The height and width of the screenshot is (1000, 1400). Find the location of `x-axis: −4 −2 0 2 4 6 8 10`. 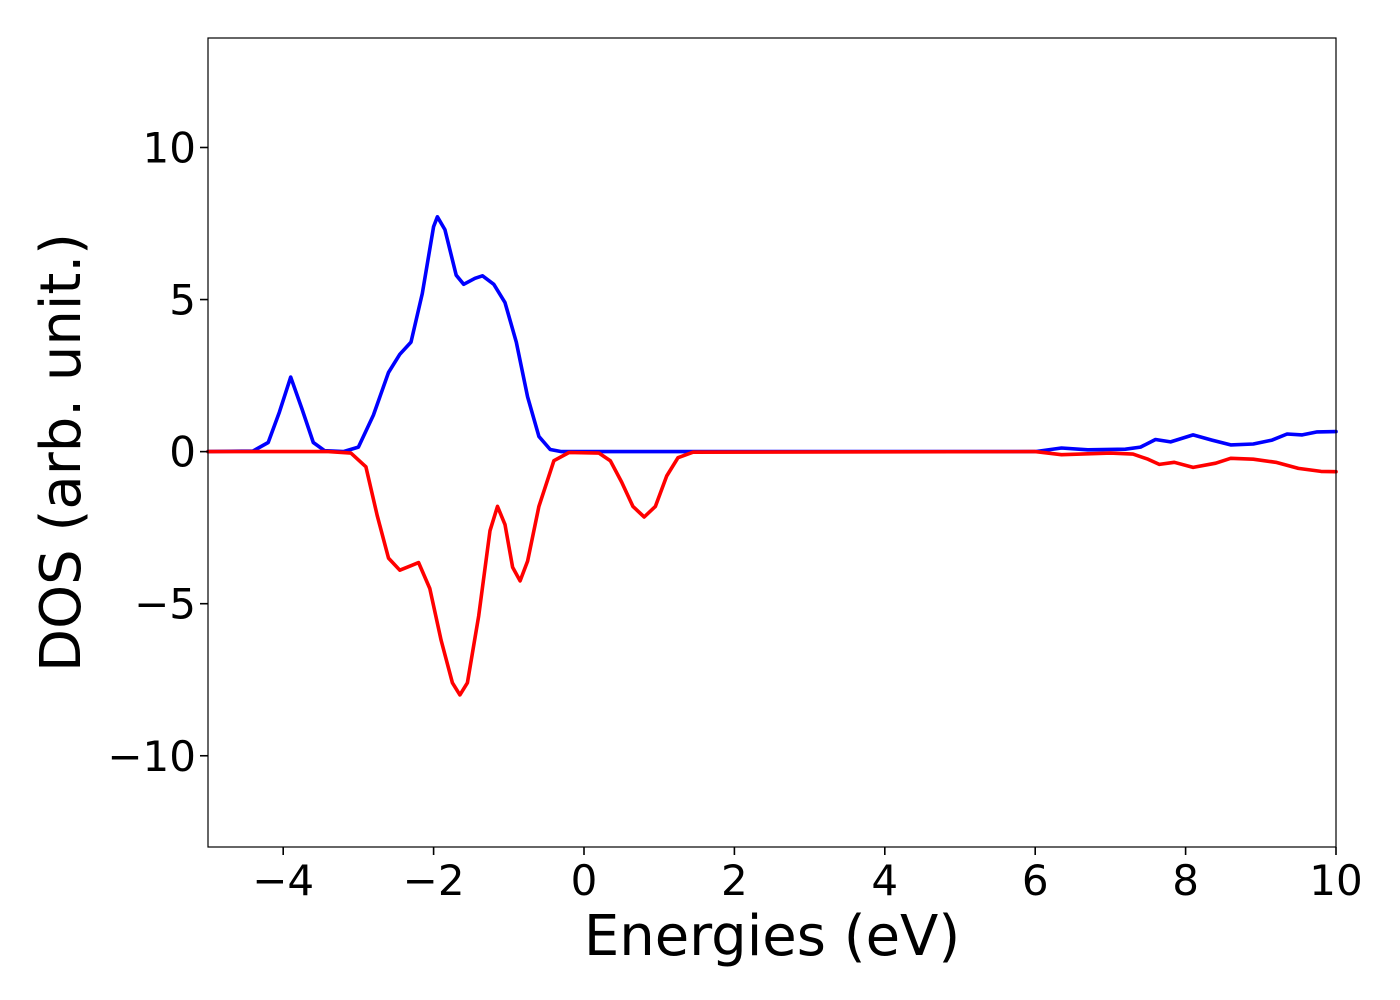

x-axis: −4 −2 0 2 4 6 8 10 is located at coordinates (807, 876).